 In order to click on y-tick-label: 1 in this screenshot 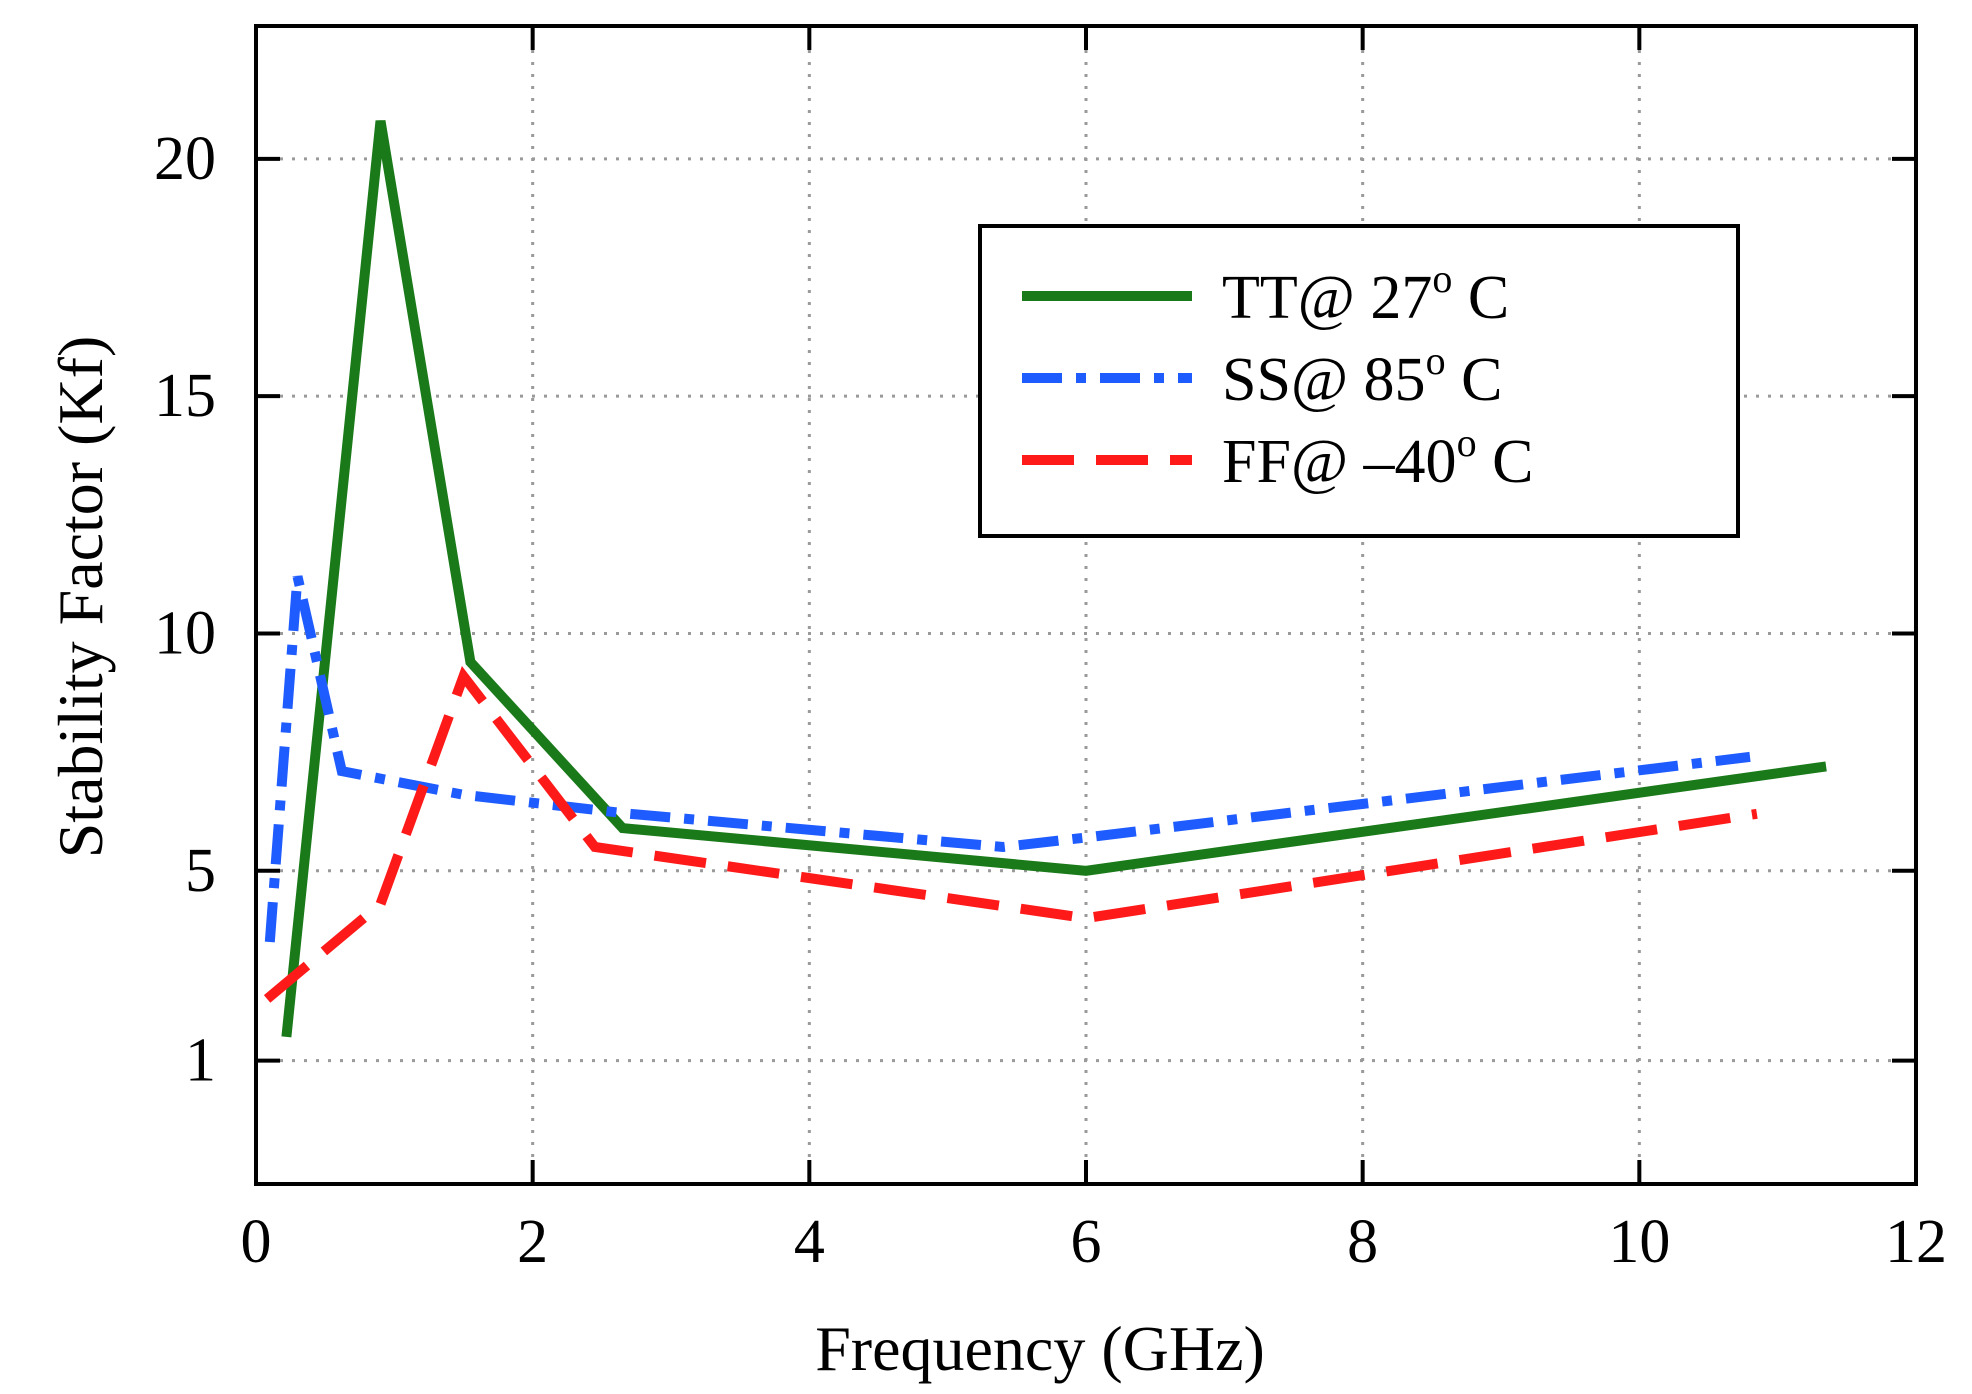, I will do `click(200, 1061)`.